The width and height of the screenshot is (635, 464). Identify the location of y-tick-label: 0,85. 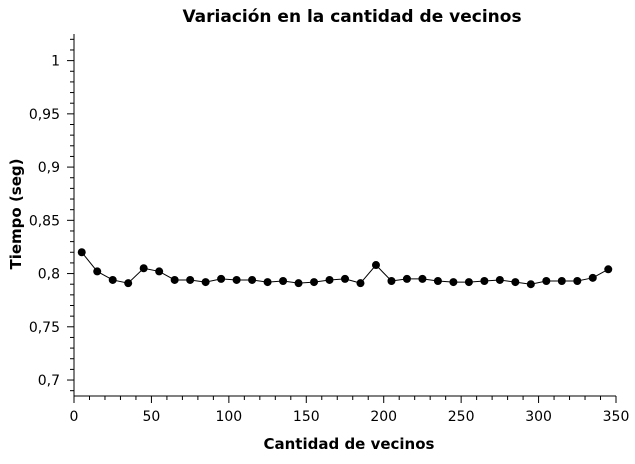
(44, 221).